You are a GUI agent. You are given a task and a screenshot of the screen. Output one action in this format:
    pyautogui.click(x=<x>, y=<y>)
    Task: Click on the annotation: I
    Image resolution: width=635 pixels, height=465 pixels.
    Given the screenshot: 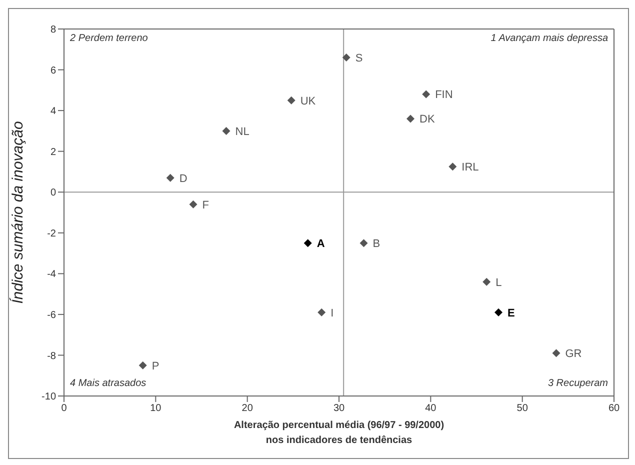 What is the action you would take?
    pyautogui.click(x=332, y=313)
    